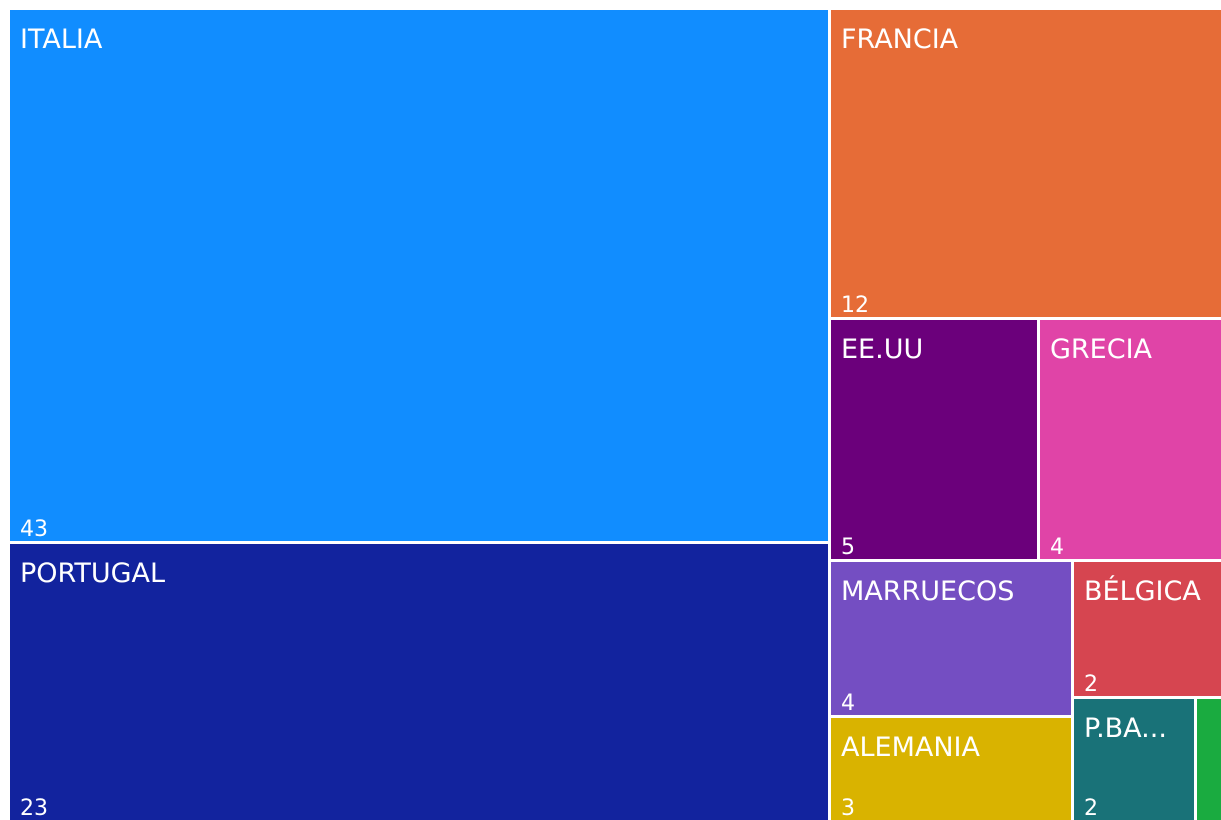  Describe the element at coordinates (1057, 546) in the screenshot. I see `tile-value-grecia: 4` at that location.